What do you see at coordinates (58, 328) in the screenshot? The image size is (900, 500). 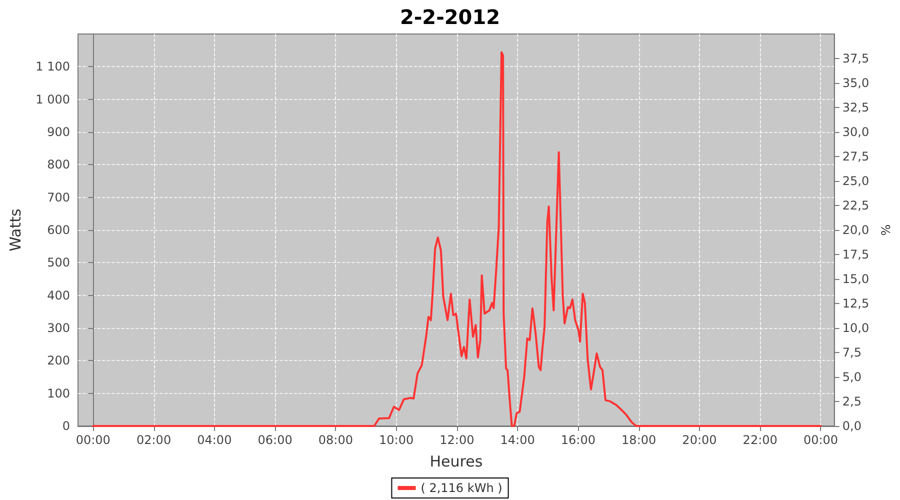 I see `y-tick-label: 300` at bounding box center [58, 328].